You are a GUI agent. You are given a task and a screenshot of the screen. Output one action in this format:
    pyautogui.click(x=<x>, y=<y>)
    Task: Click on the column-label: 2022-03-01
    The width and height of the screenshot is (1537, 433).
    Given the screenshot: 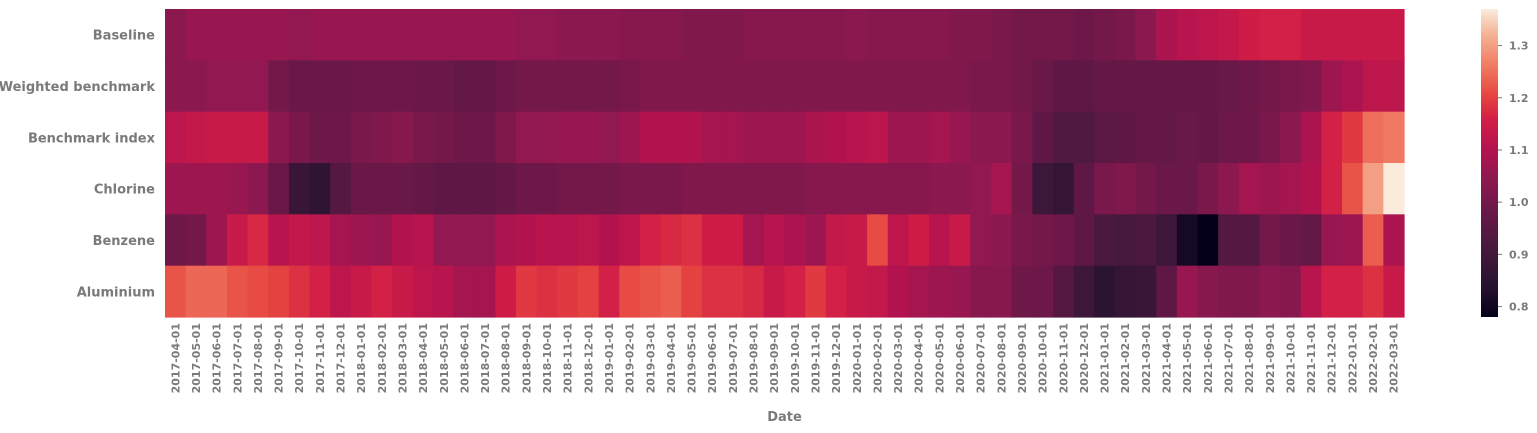 What is the action you would take?
    pyautogui.click(x=1394, y=358)
    